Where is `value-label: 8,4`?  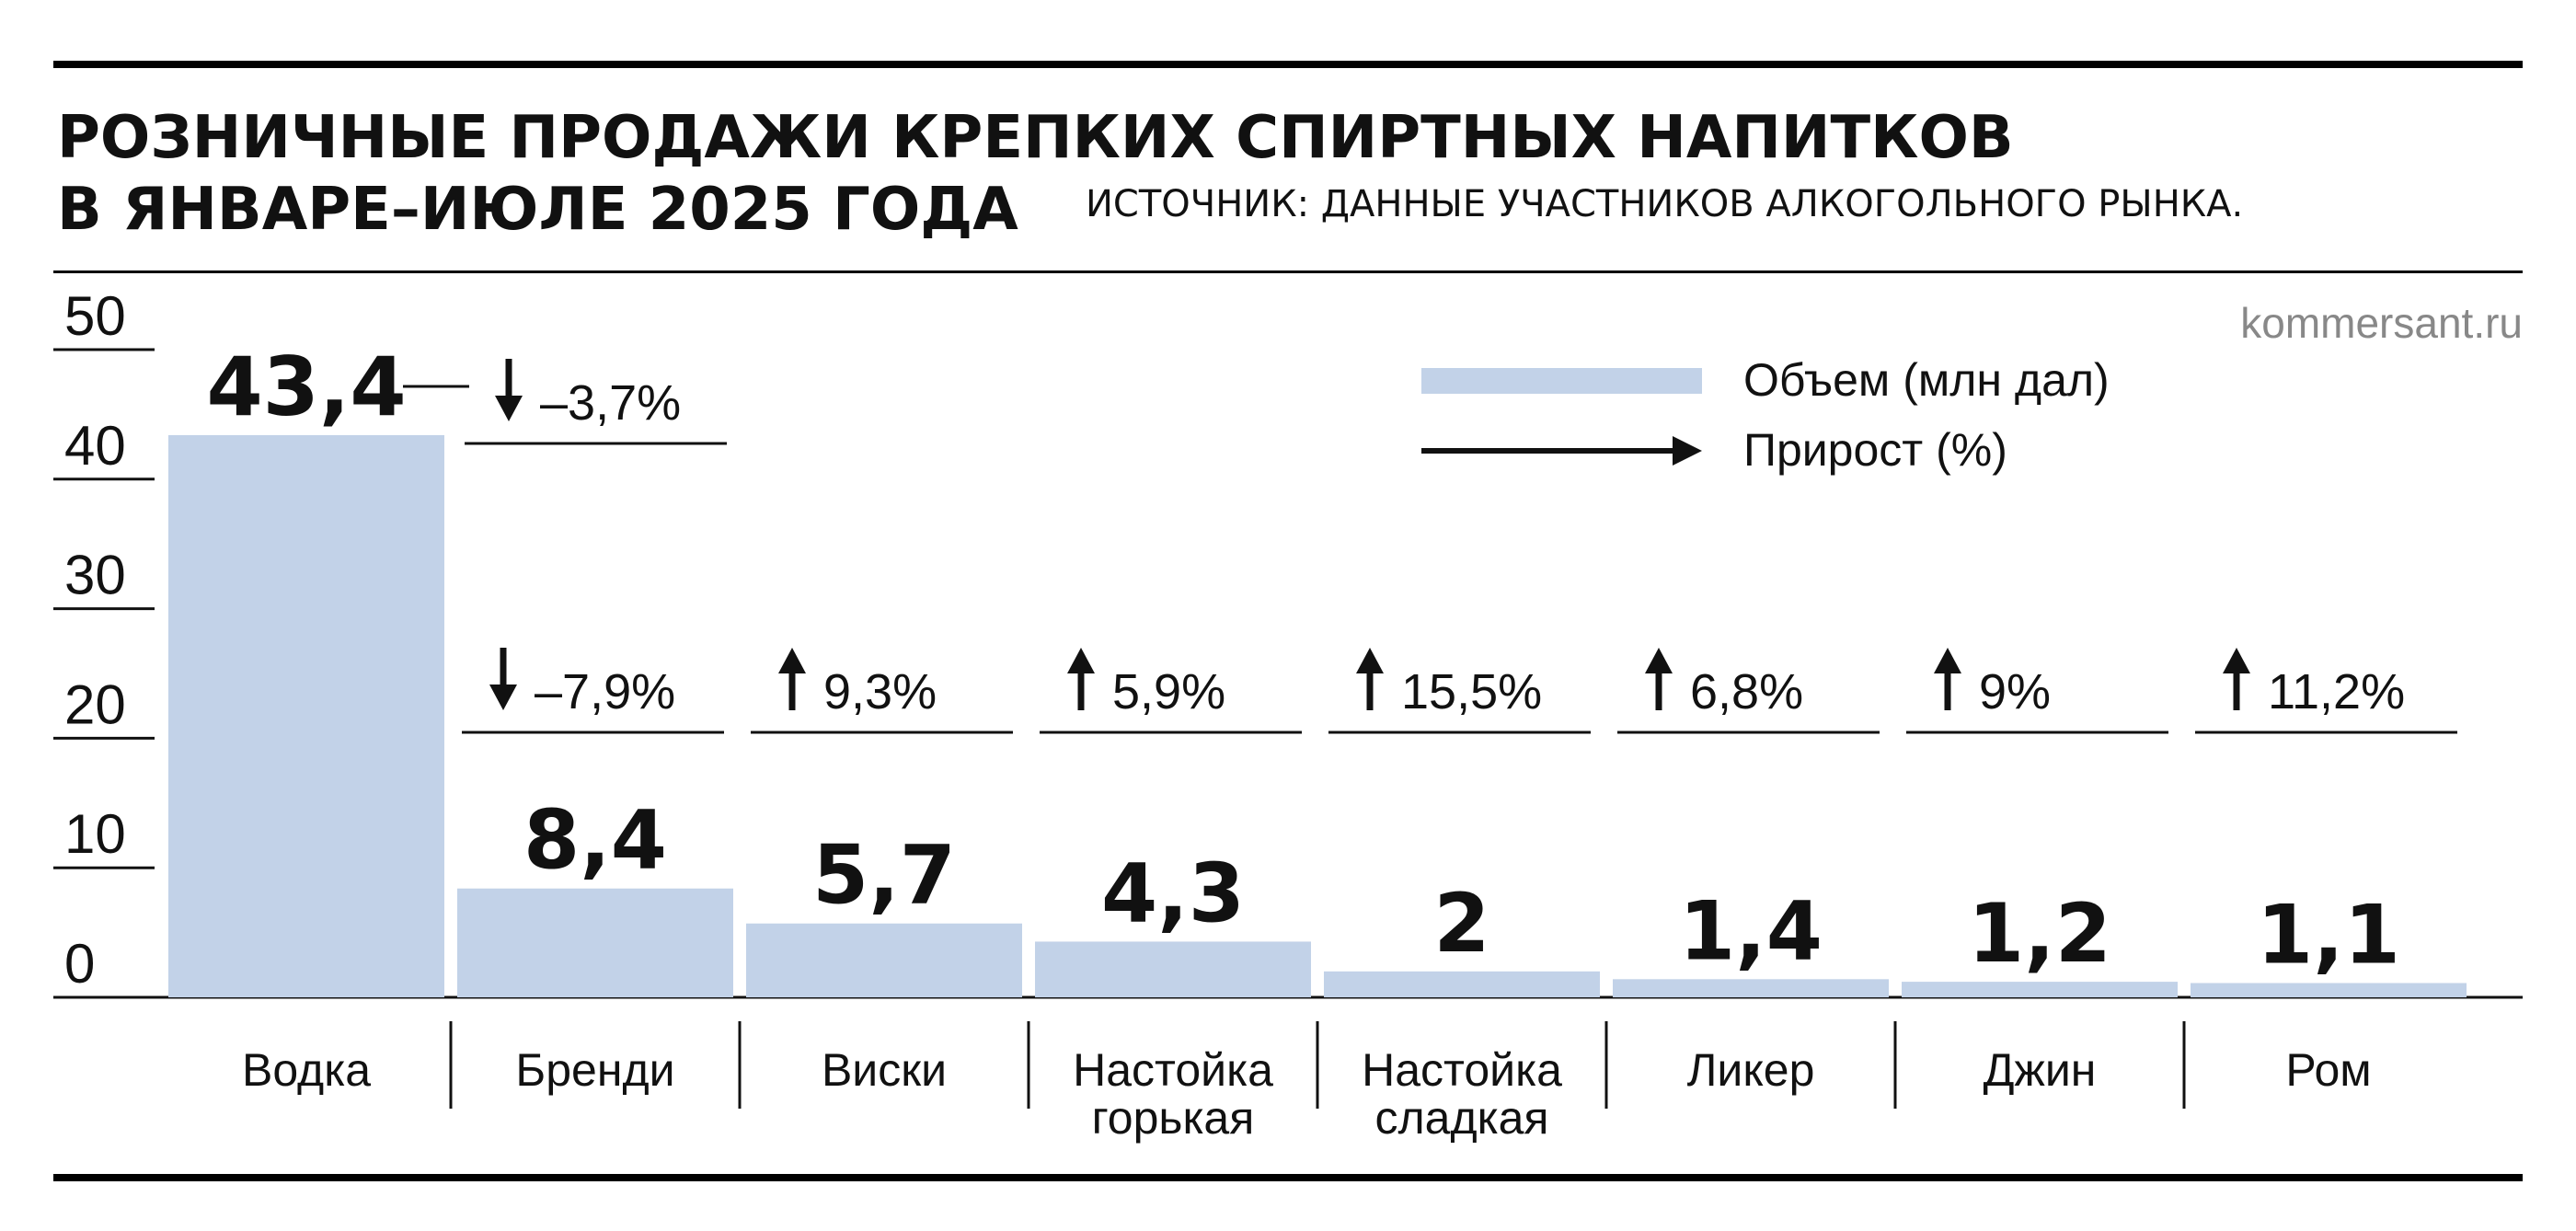 value-label: 8,4 is located at coordinates (595, 840).